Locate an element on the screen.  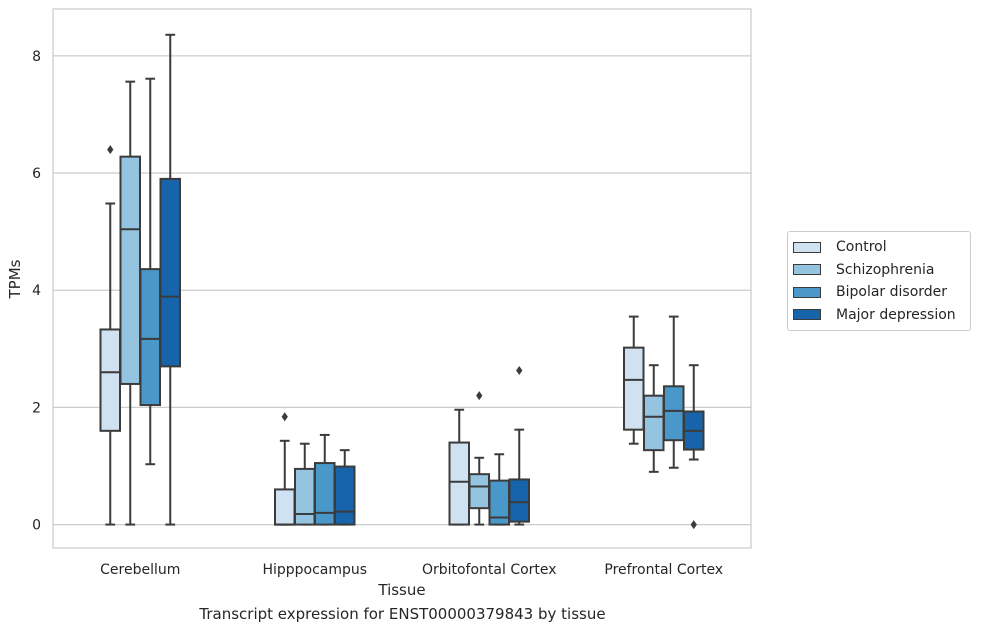
y-tick-label: 8 is located at coordinates (36, 57).